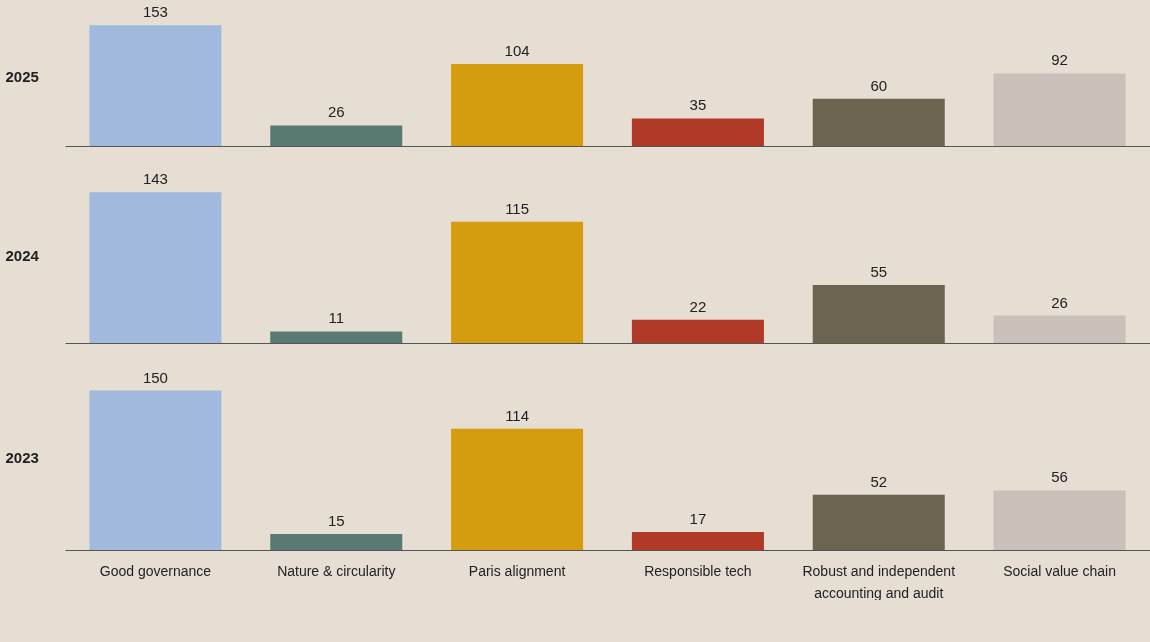  I want to click on x-tick-label: Paris alignment, so click(517, 570).